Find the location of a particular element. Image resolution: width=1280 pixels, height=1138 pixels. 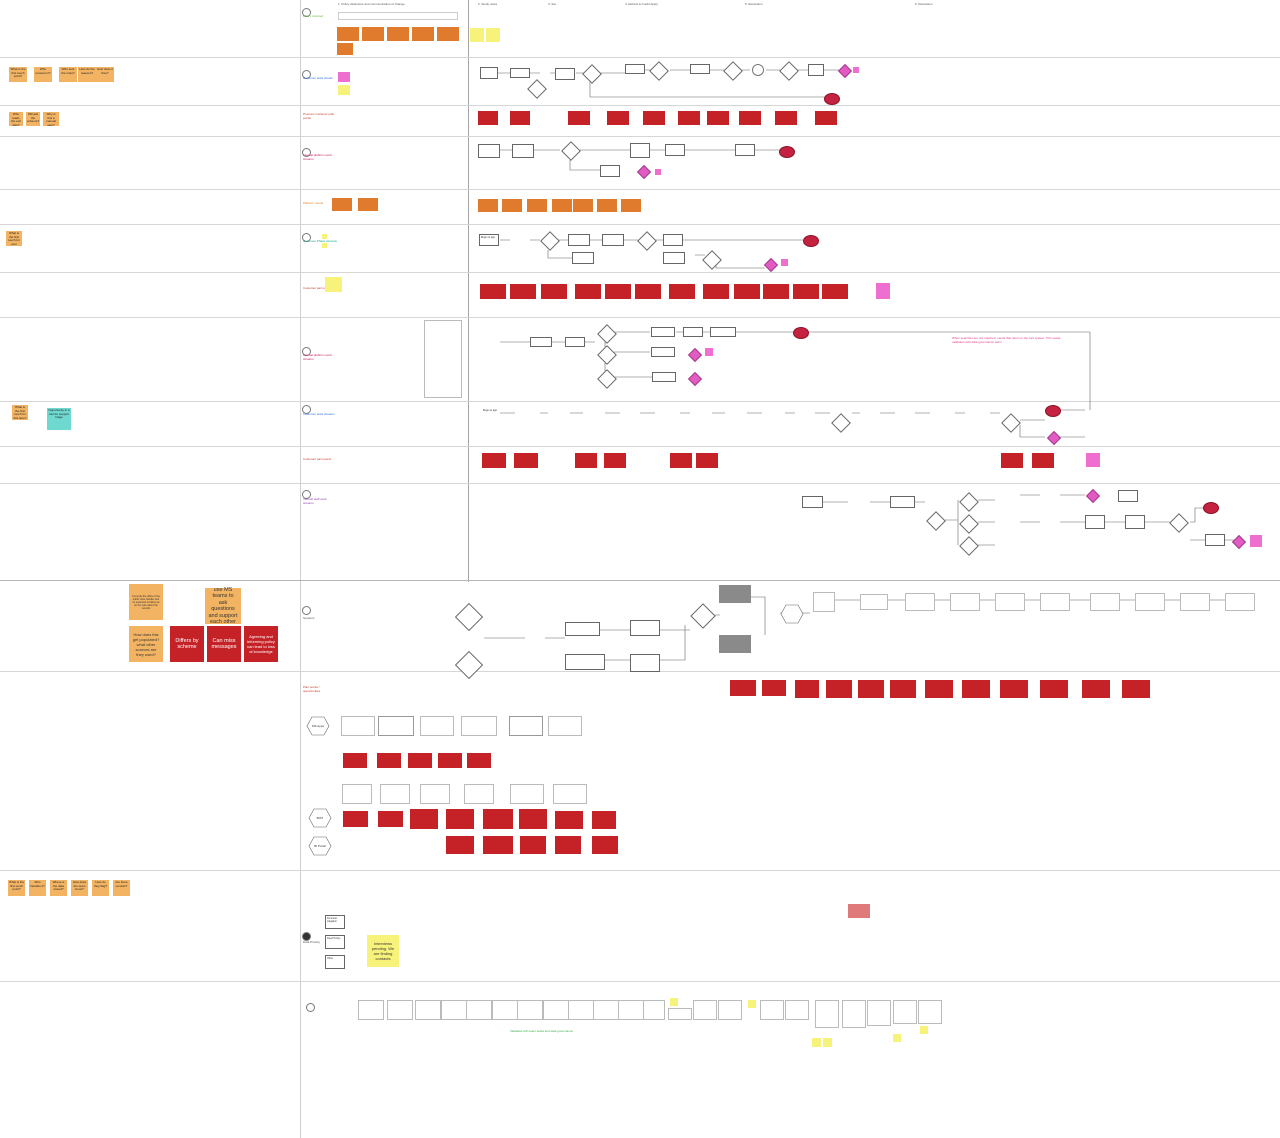

phase-4-header: 4. Refund & Credit Apply is located at coordinates (641, 4).